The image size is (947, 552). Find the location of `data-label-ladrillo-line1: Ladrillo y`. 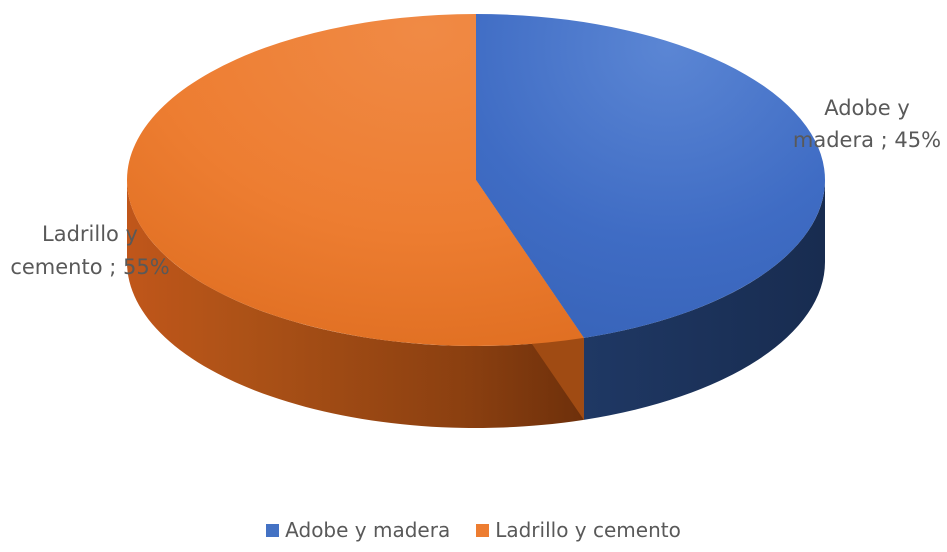

data-label-ladrillo-line1: Ladrillo y is located at coordinates (90, 234).